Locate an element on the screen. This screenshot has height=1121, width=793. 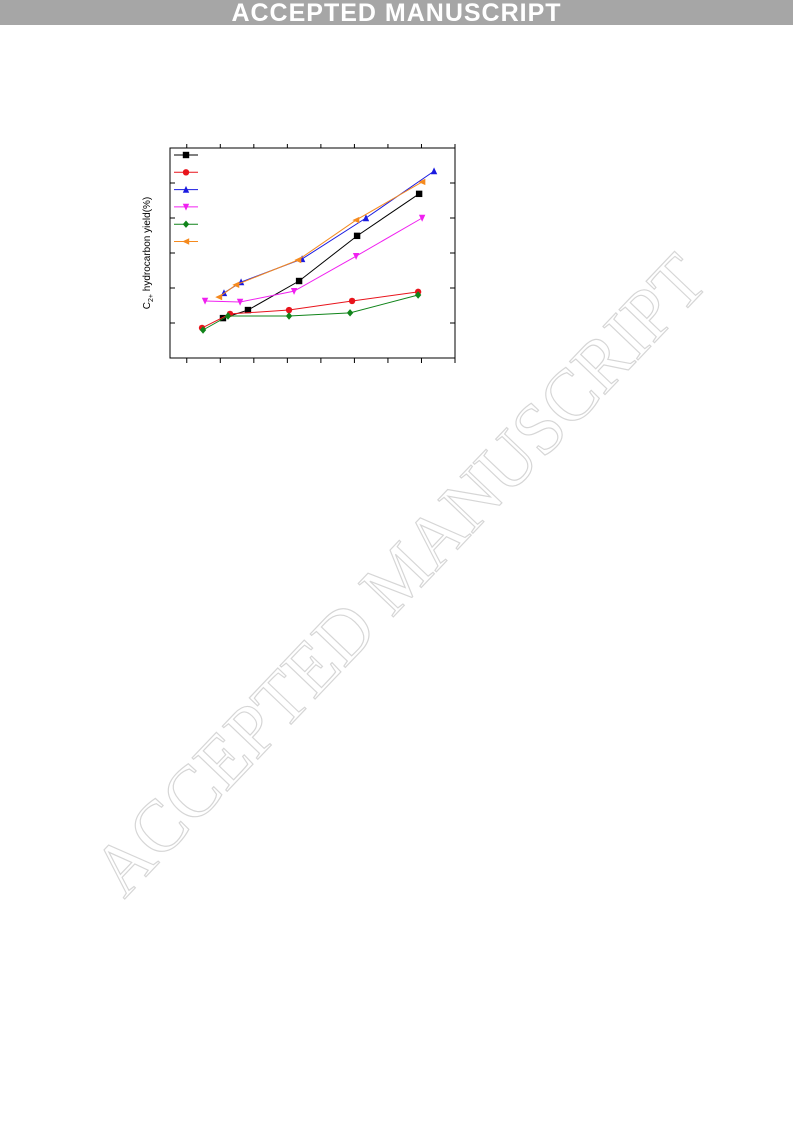
y-label-sub: 2+ is located at coordinates (151, 298).